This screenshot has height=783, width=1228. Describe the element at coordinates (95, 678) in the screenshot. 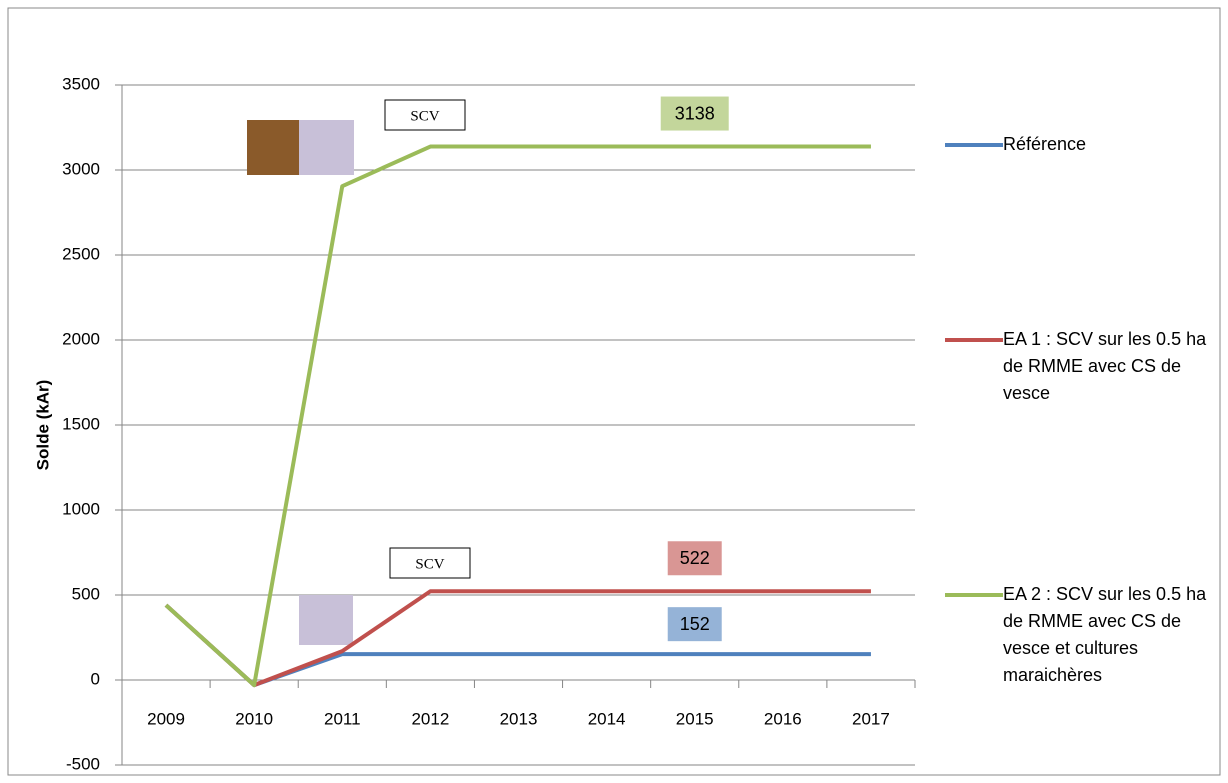

I see `y-tick-label: 0` at that location.